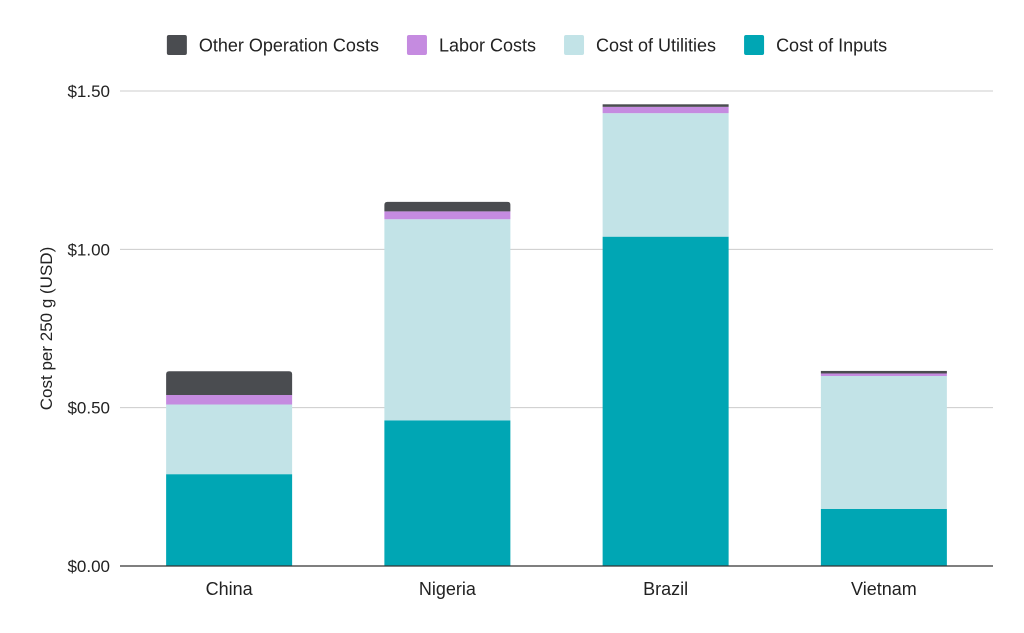  Describe the element at coordinates (88, 91) in the screenshot. I see `y-tick-label: $1.50` at that location.